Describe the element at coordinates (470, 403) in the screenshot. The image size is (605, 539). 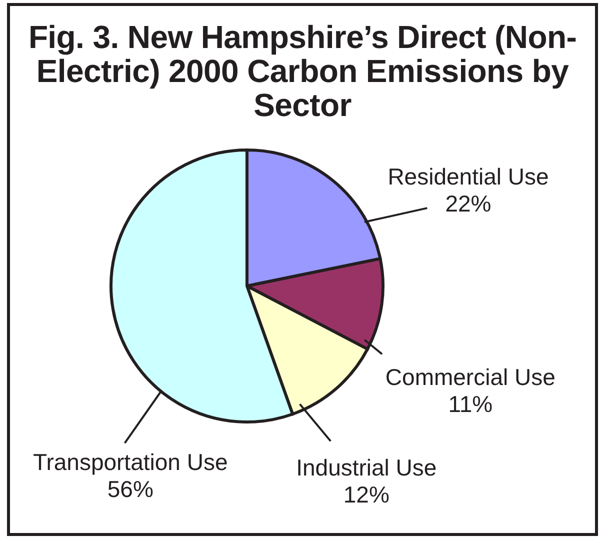
I see `data-label: 11%` at that location.